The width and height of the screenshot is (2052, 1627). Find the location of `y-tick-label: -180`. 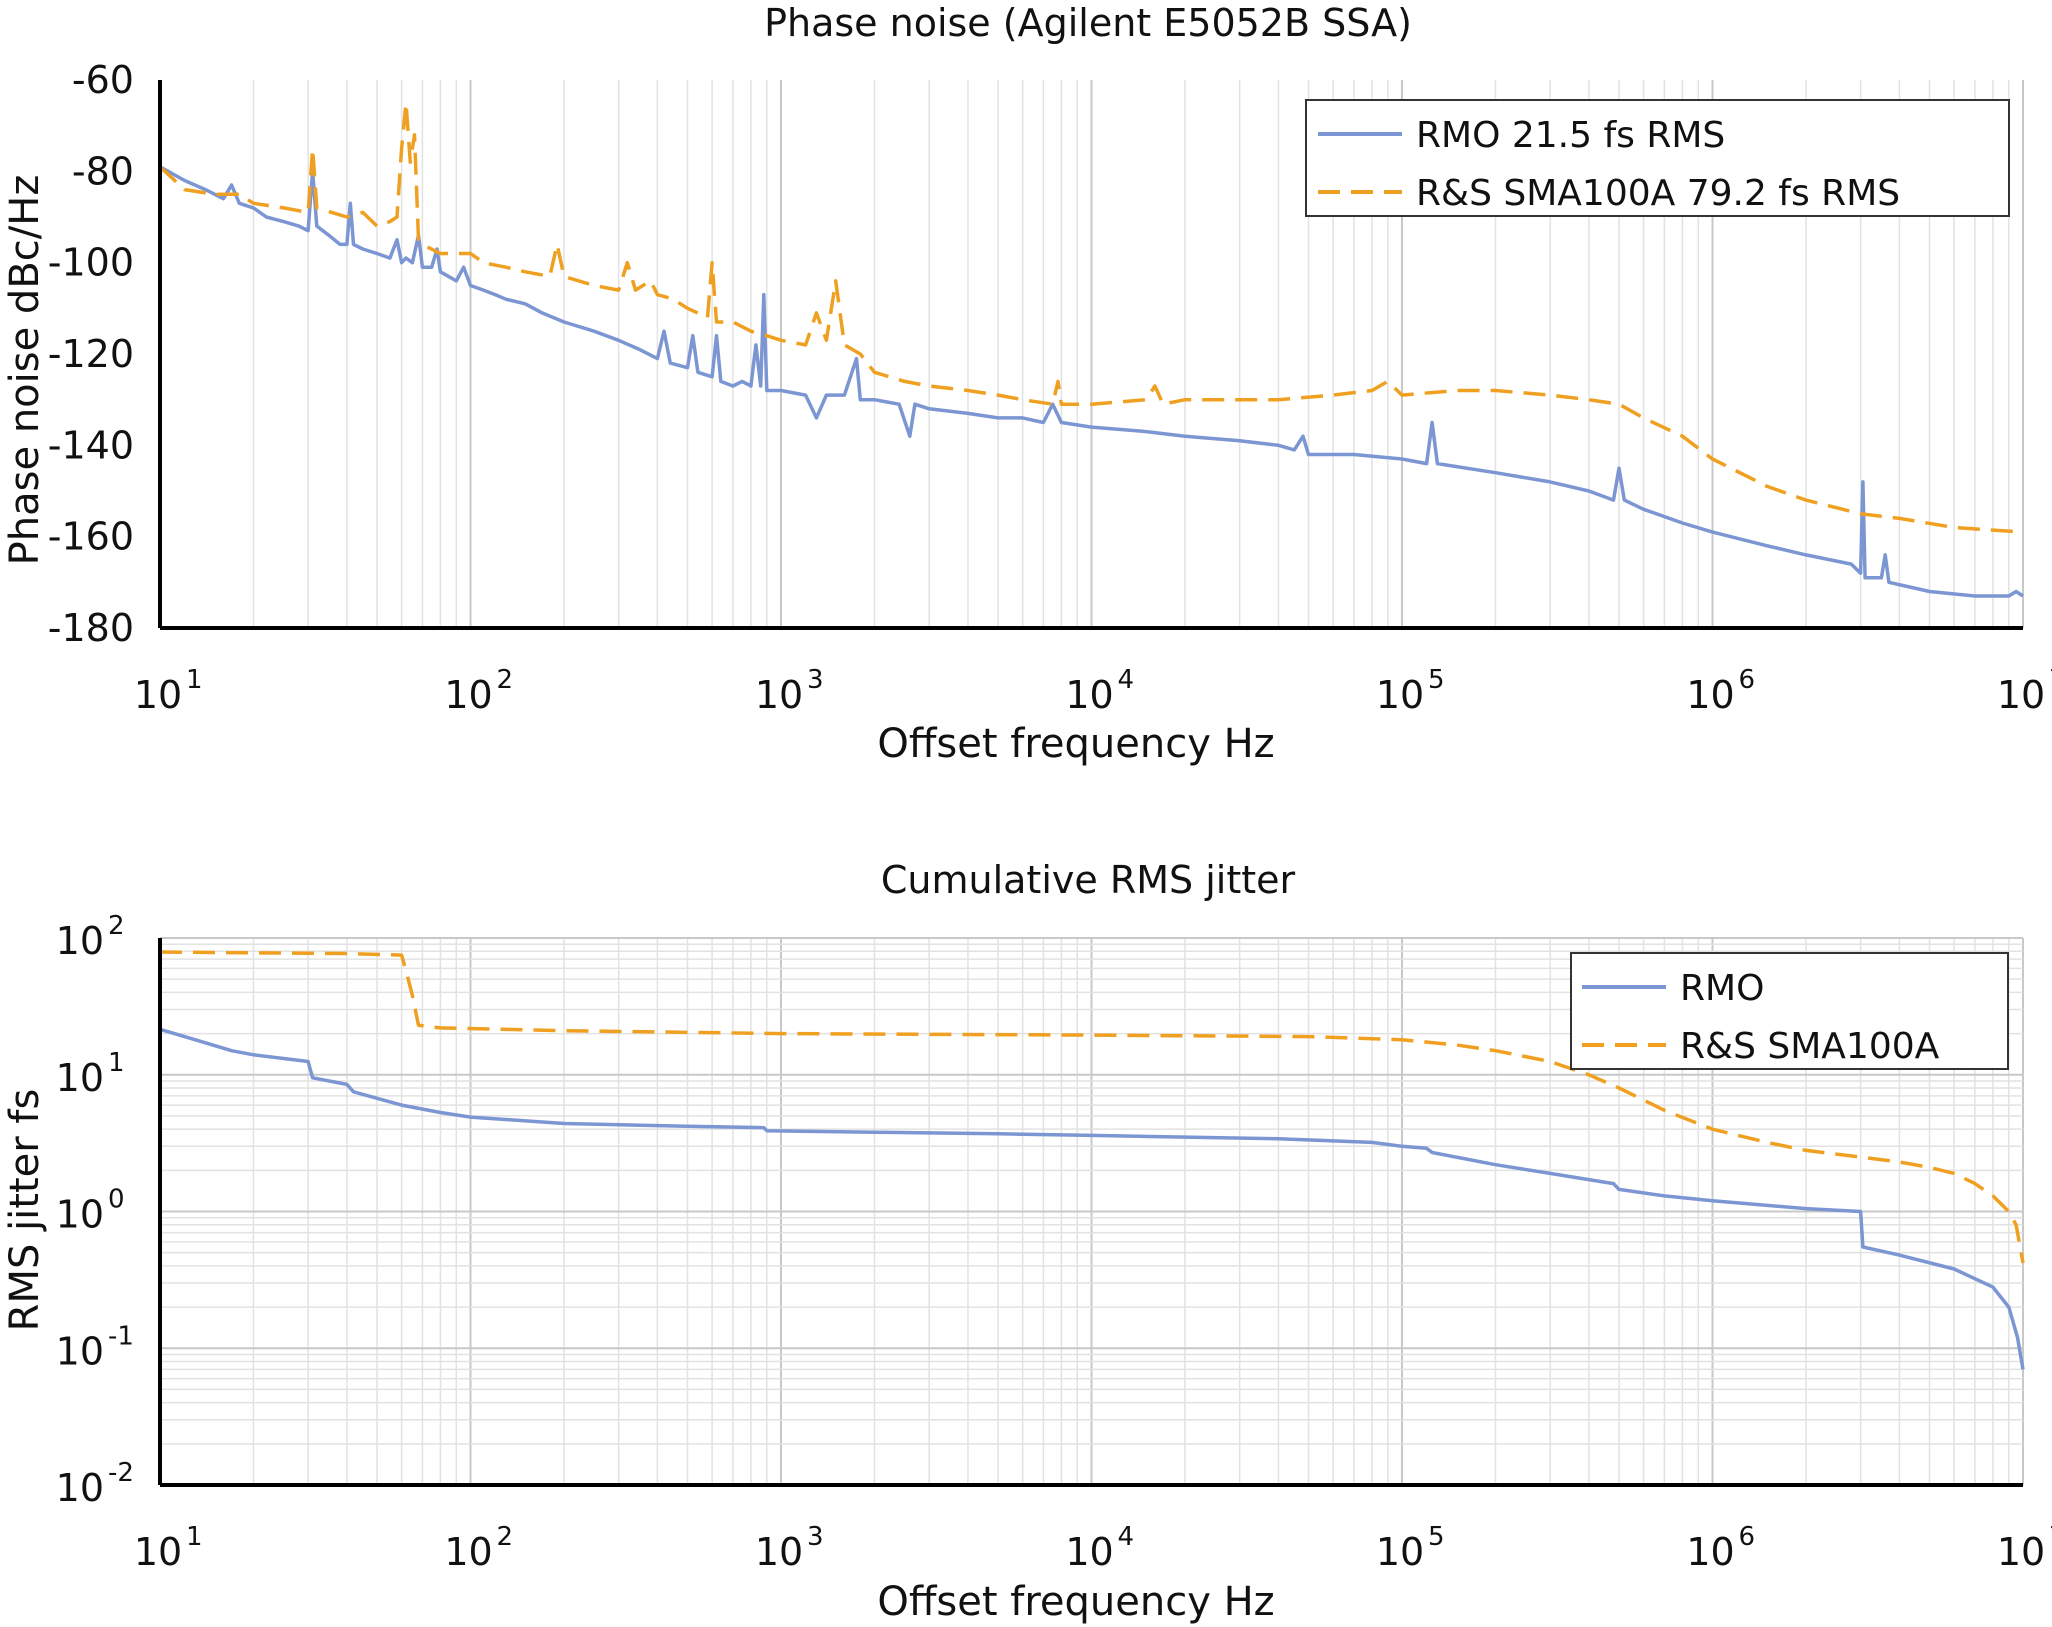

y-tick-label: -180 is located at coordinates (91, 628).